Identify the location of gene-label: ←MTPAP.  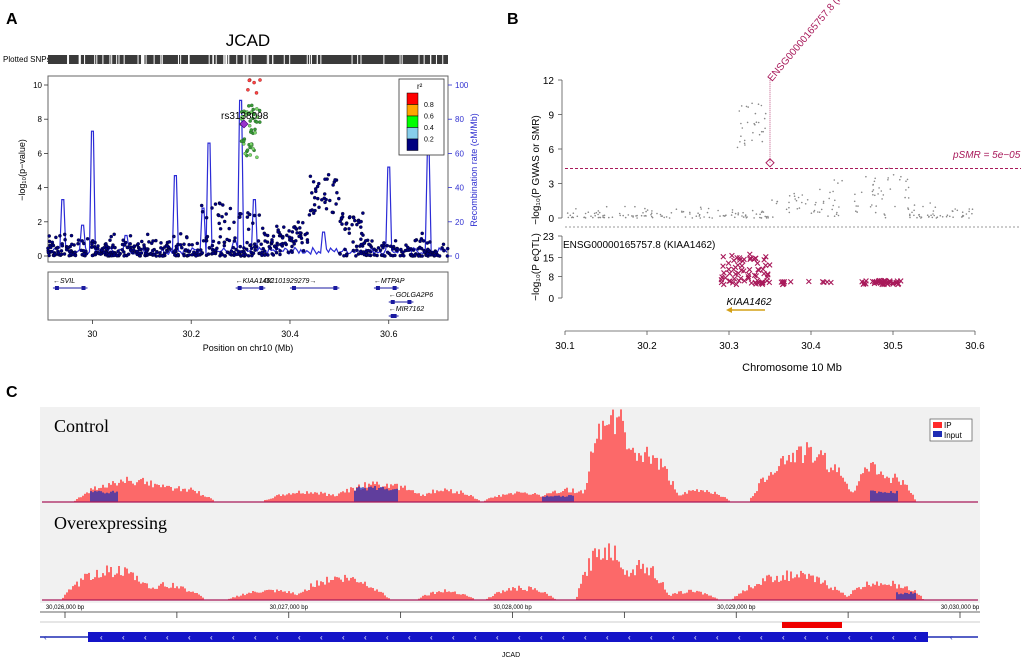
(389, 281).